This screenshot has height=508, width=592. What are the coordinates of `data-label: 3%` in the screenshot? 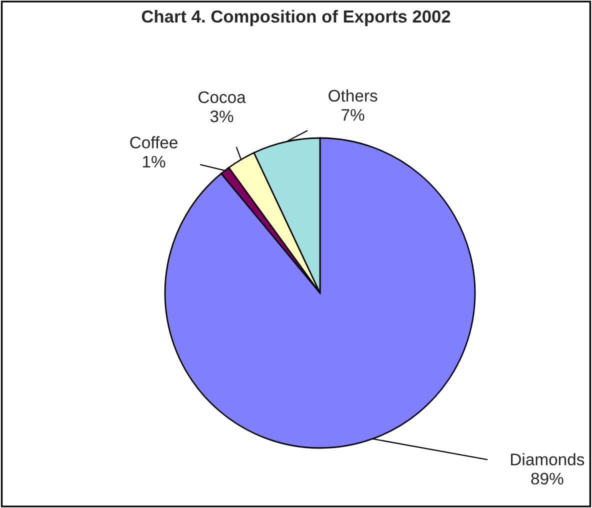 It's located at (222, 116).